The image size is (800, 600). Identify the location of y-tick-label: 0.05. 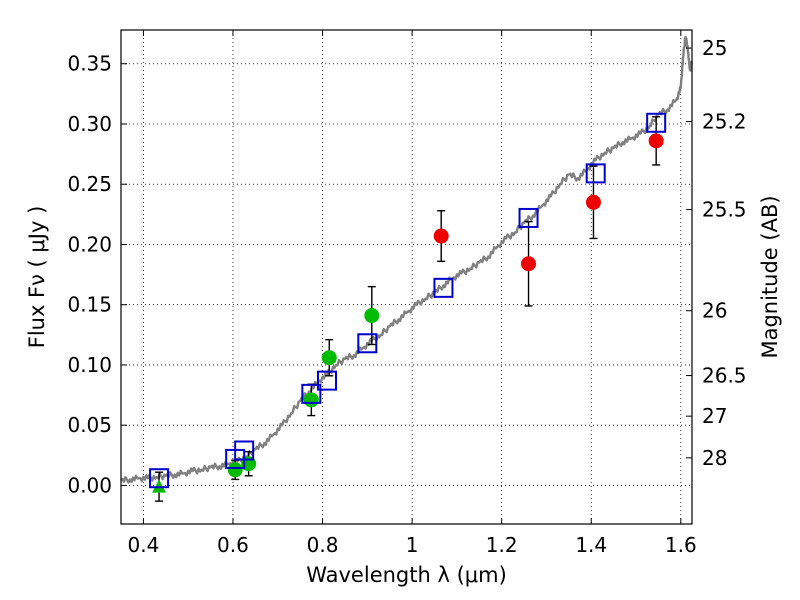
(89, 425).